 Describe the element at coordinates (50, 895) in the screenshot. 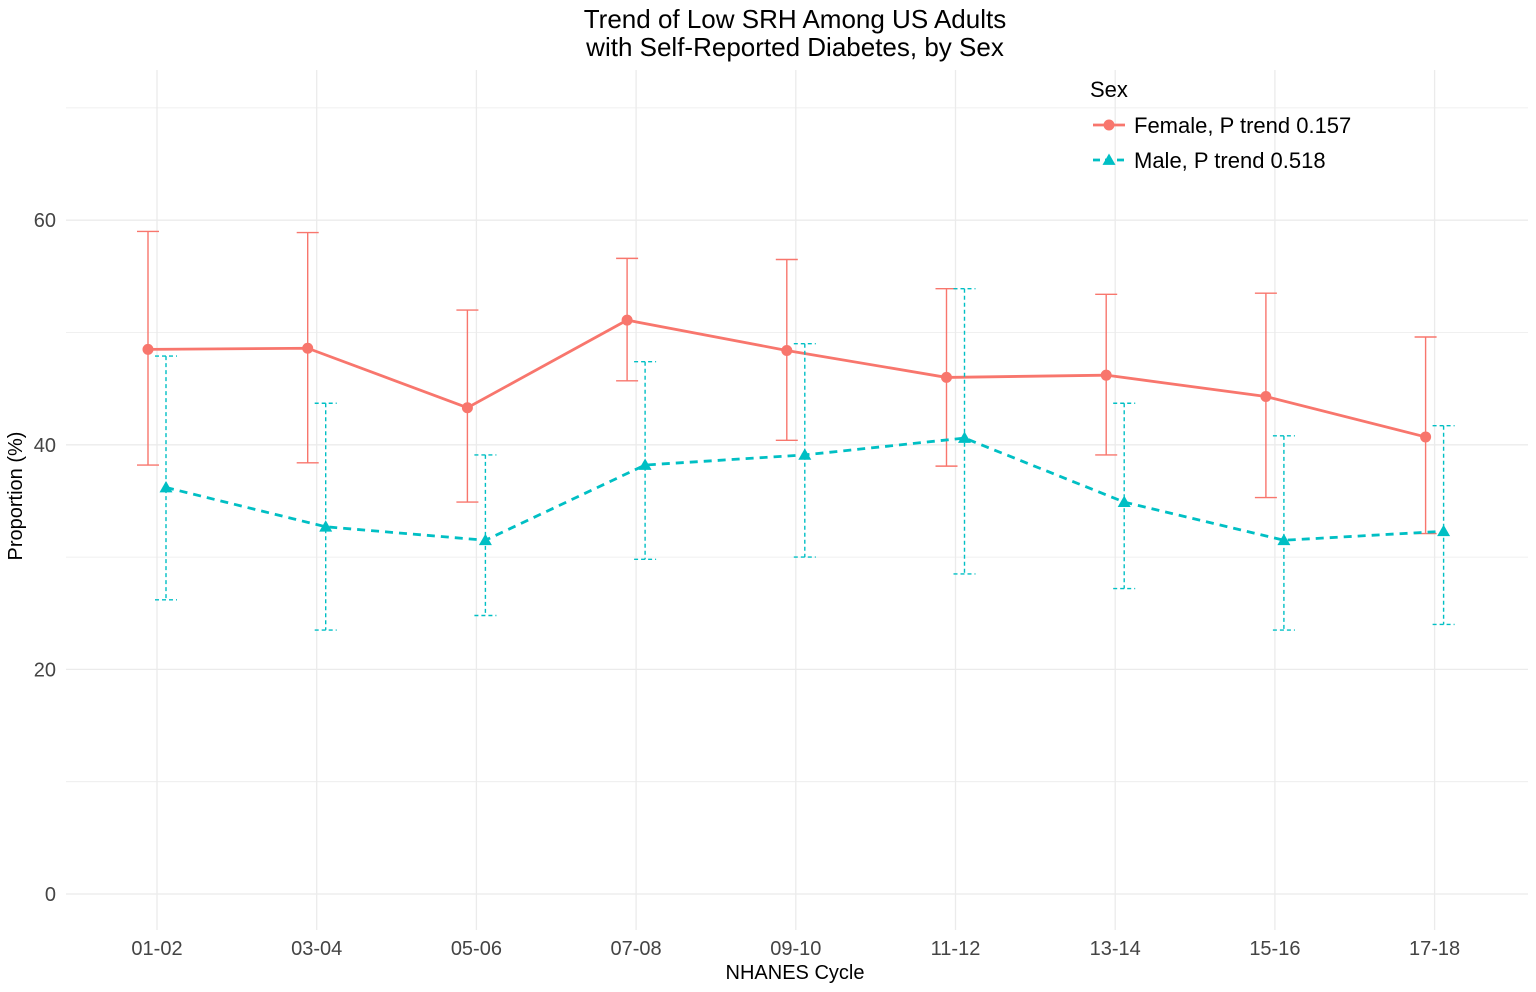

I see `y-tick-label: 0` at that location.